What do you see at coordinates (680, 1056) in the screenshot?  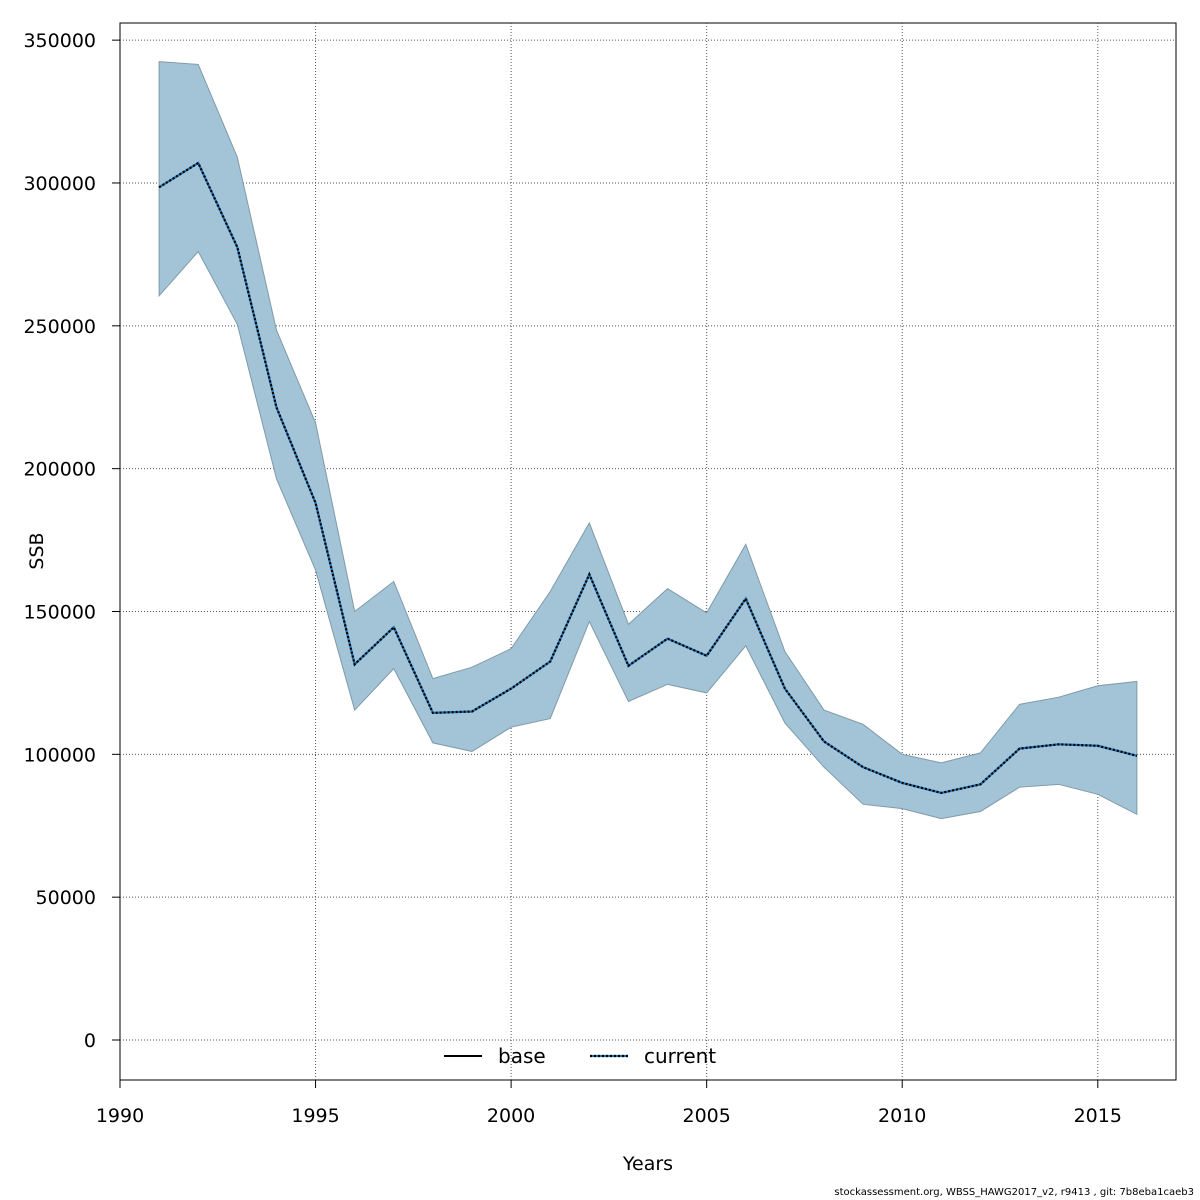 I see `legend-label-current: current` at bounding box center [680, 1056].